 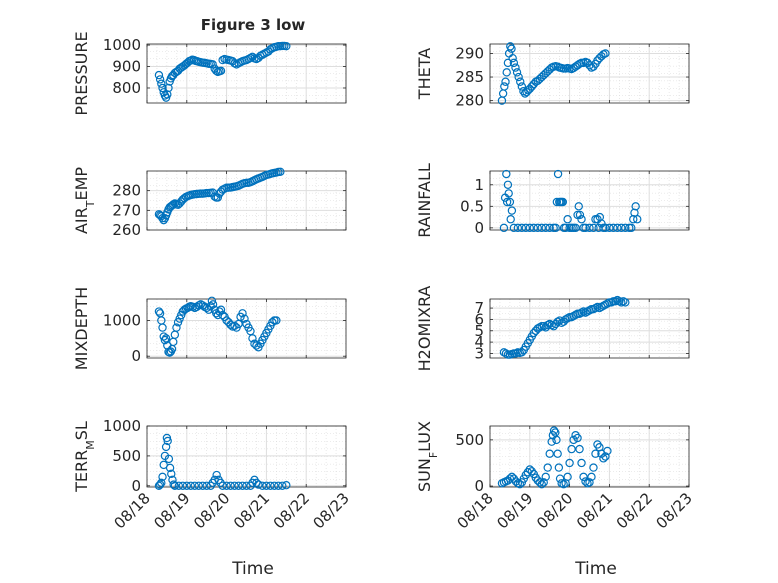 What do you see at coordinates (136, 486) in the screenshot?
I see `y-tick-label: 0` at bounding box center [136, 486].